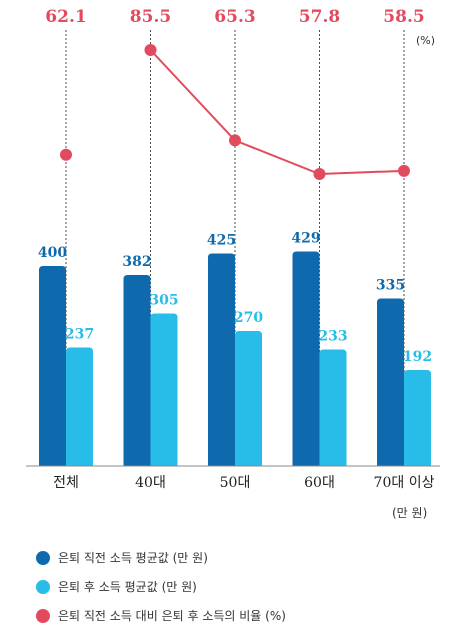 The height and width of the screenshot is (633, 454). Describe the element at coordinates (417, 357) in the screenshot. I see `bar-after-label-4: 192` at that location.